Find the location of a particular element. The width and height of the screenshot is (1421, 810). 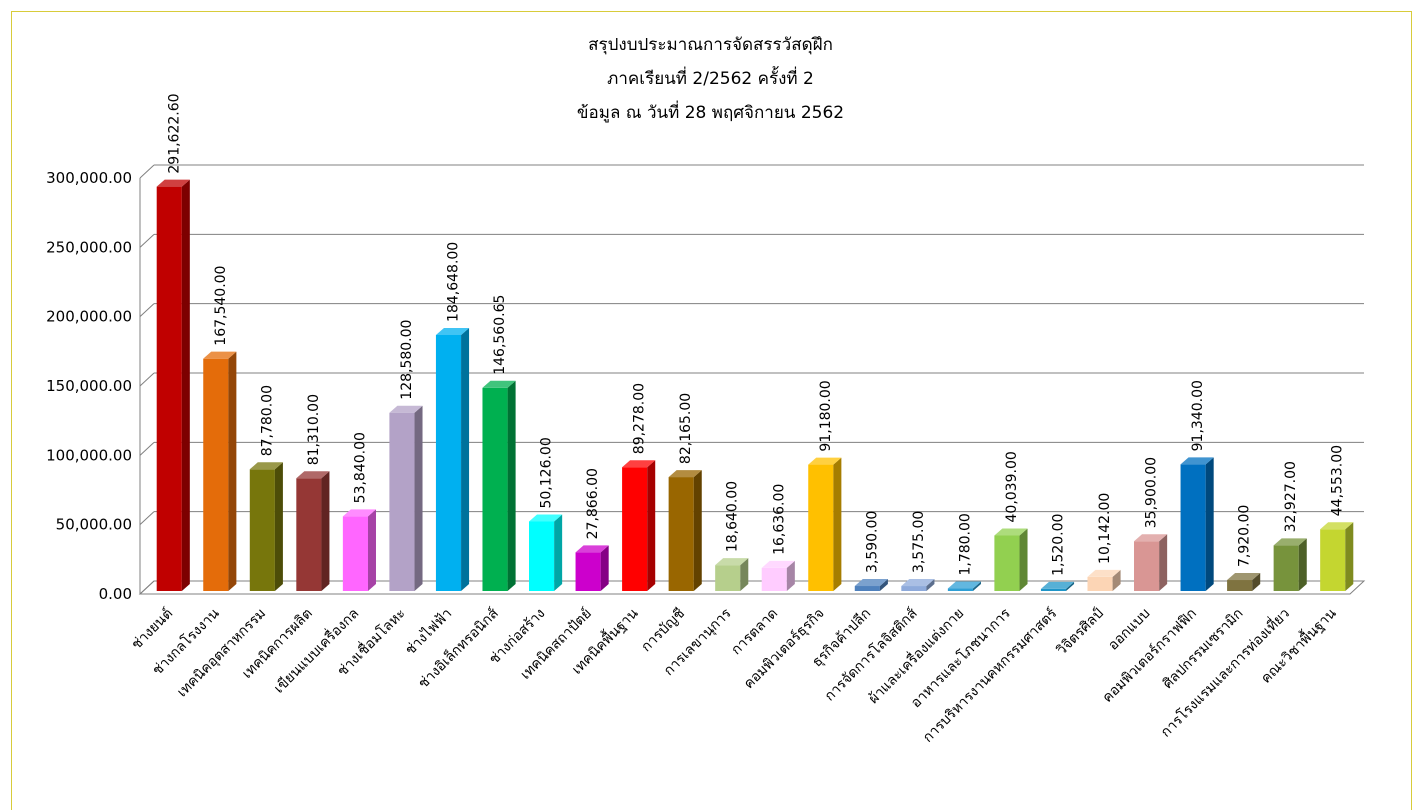

data-label: 32,927.00 is located at coordinates (1291, 496).